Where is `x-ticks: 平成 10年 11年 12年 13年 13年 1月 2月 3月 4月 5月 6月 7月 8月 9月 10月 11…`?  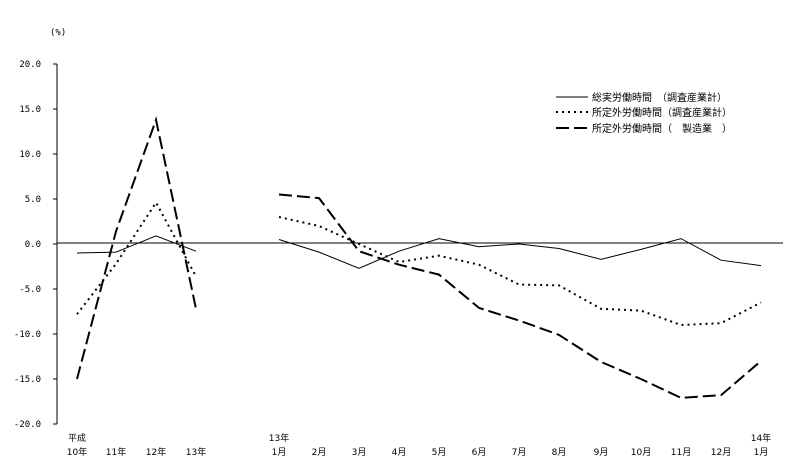
x-ticks: 平成 10年 11年 12年 13年 13年 1月 2月 3月 4月 5月 6月 7月 8月 9月 10月 11… is located at coordinates (419, 445).